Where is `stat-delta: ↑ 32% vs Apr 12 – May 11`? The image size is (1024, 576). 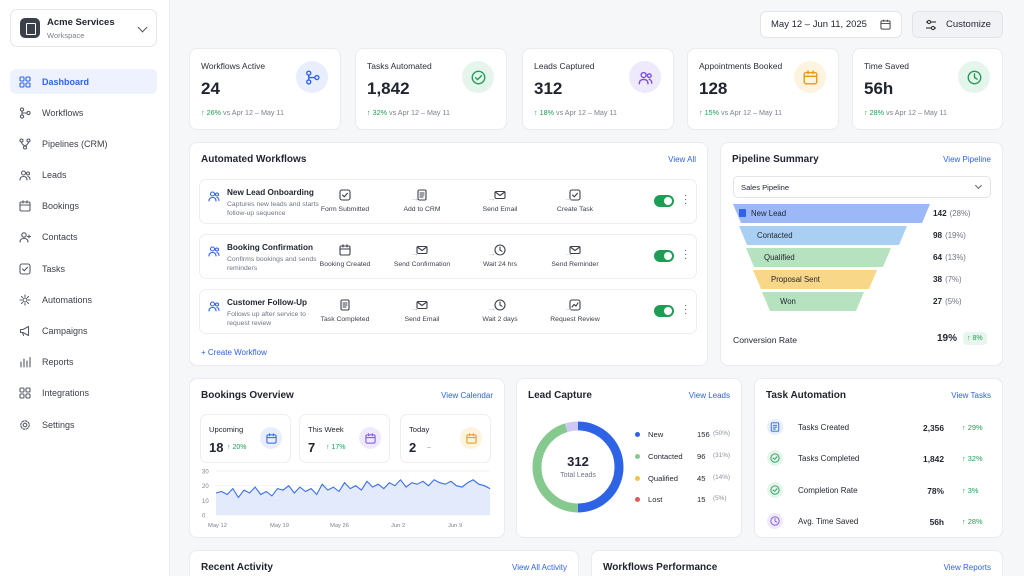 stat-delta: ↑ 32% vs Apr 12 – May 11 is located at coordinates (408, 112).